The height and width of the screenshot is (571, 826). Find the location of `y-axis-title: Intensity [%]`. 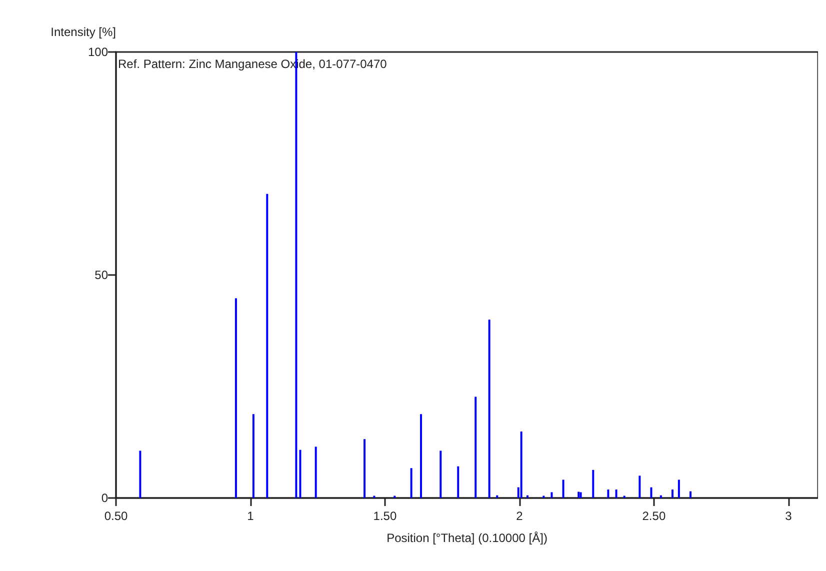

y-axis-title: Intensity [%] is located at coordinates (83, 32).